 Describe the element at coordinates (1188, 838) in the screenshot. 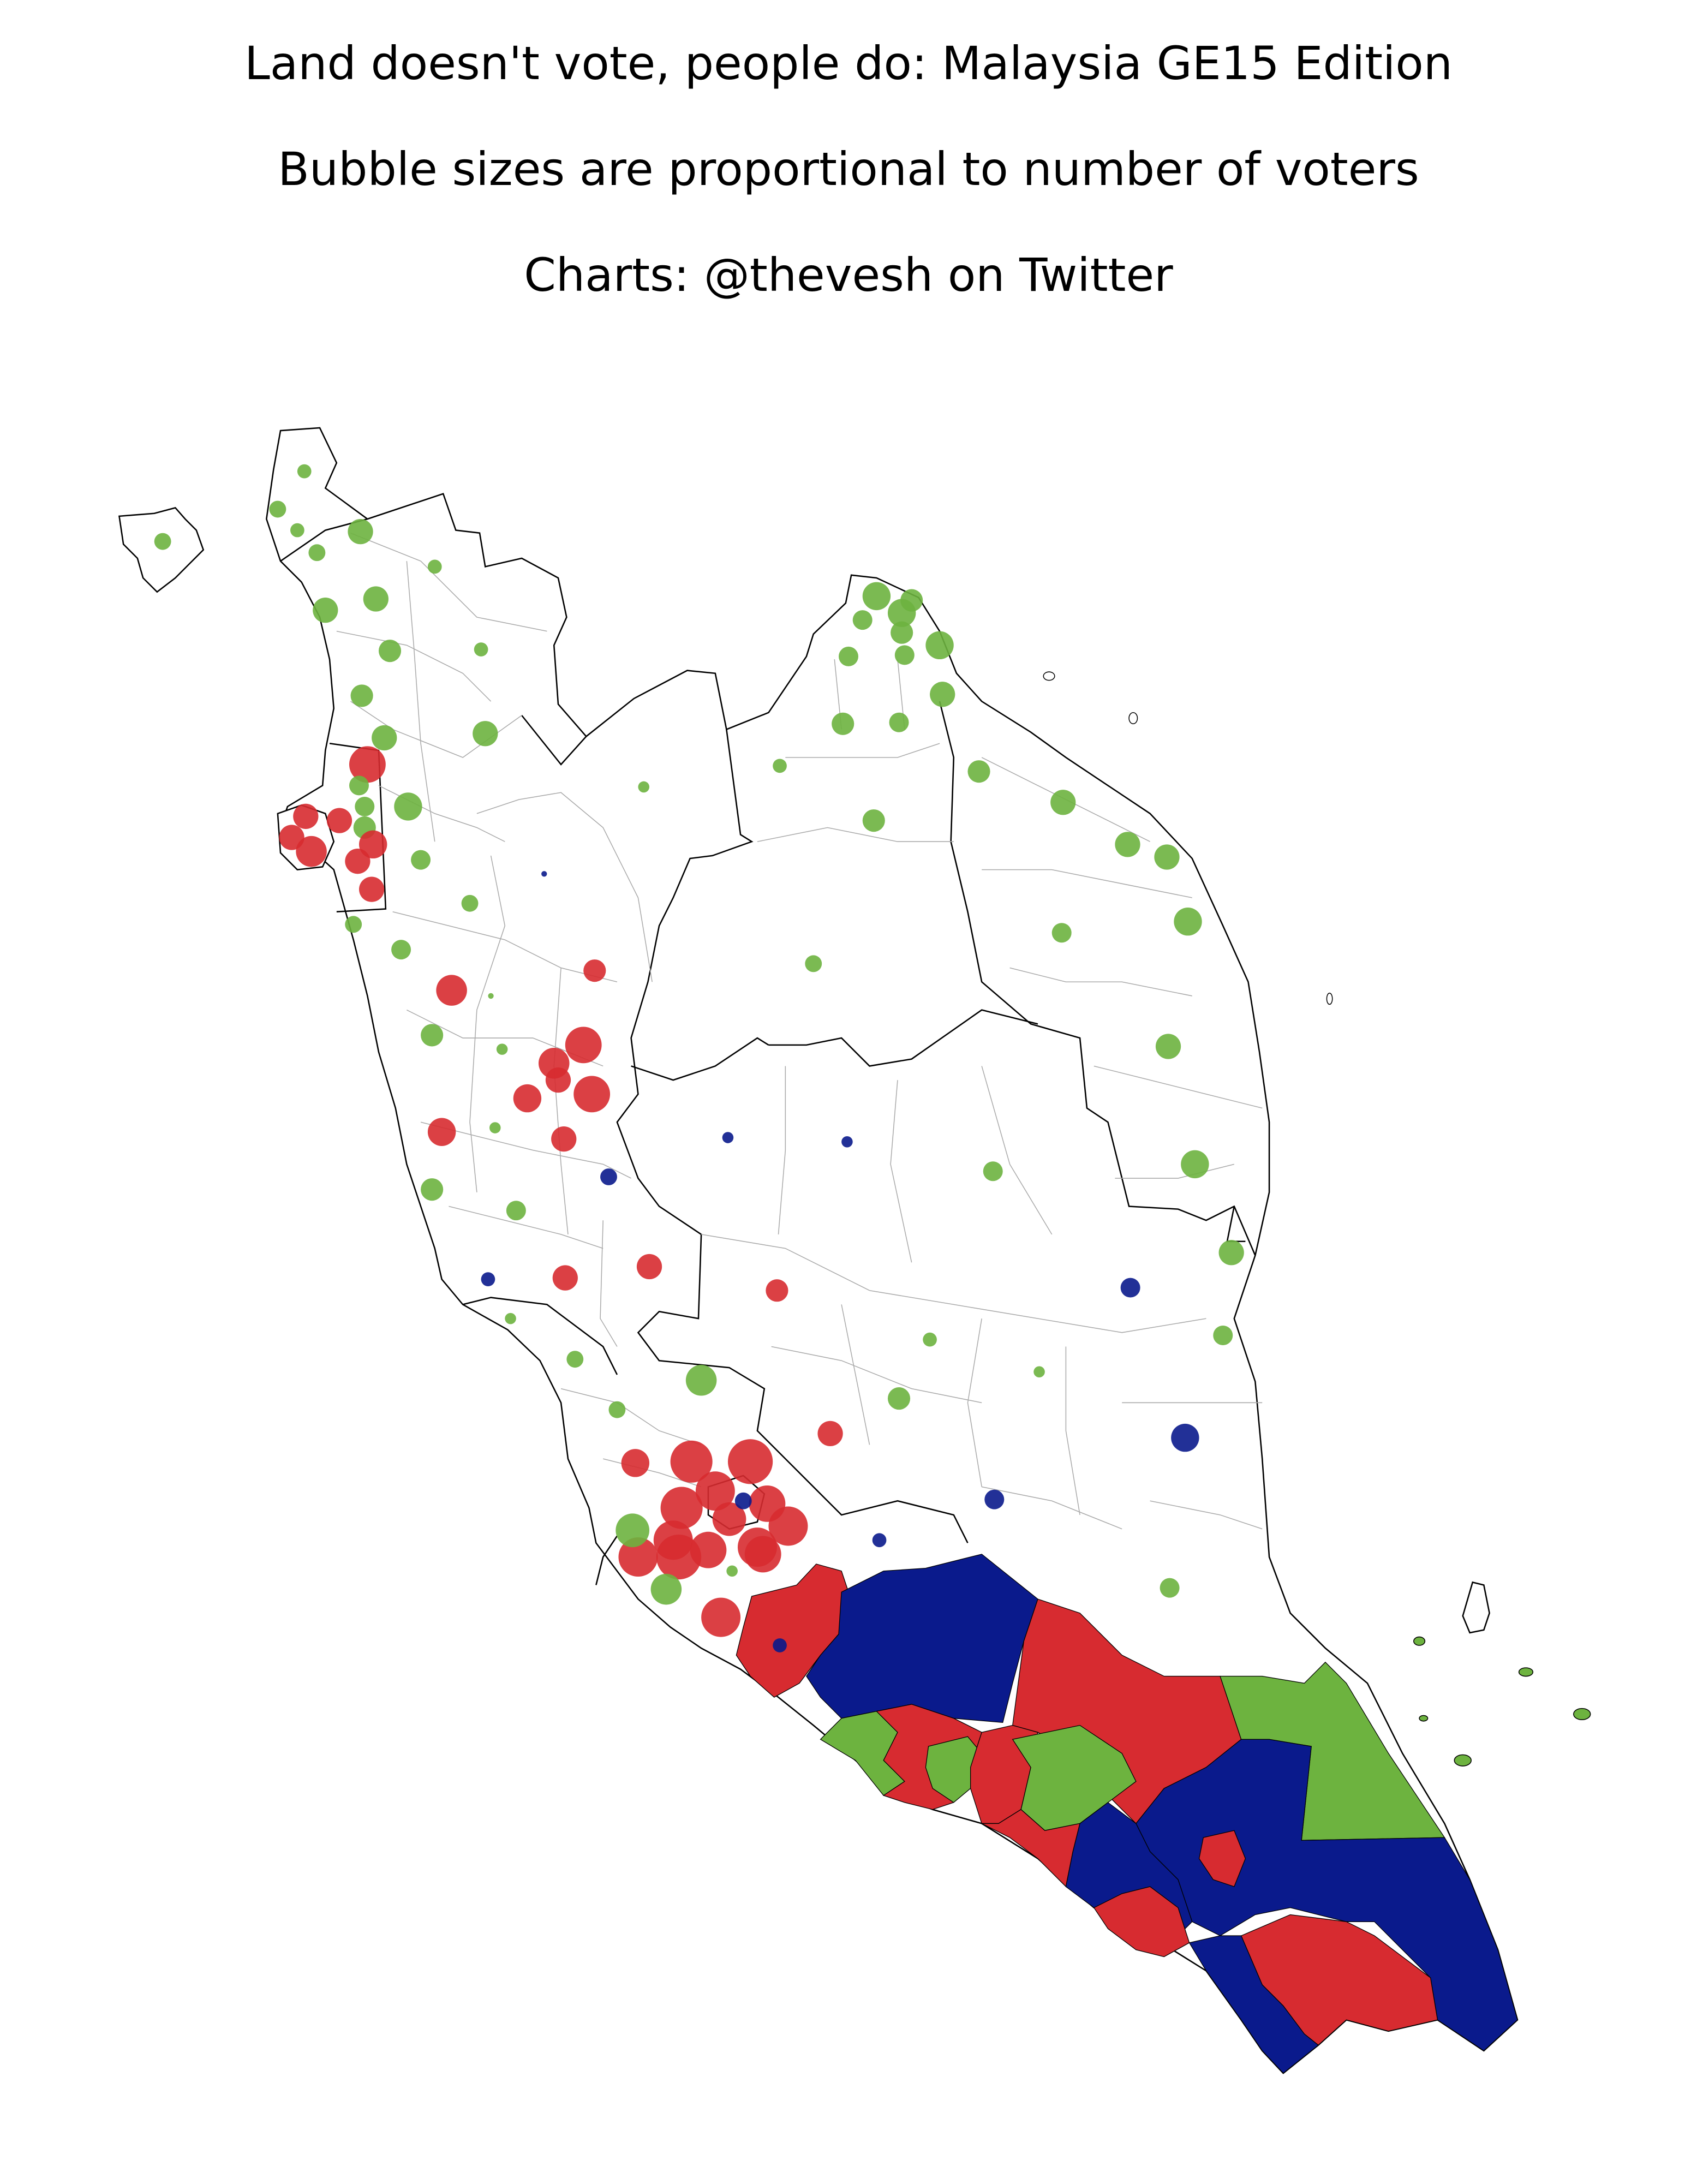

I see `small-islands-east` at that location.